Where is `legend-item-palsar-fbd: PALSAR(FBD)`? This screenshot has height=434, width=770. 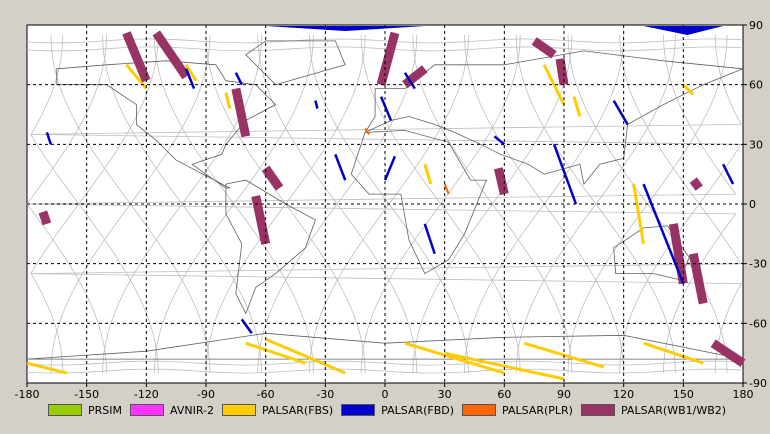 legend-item-palsar-fbd: PALSAR(FBD) is located at coordinates (397, 410).